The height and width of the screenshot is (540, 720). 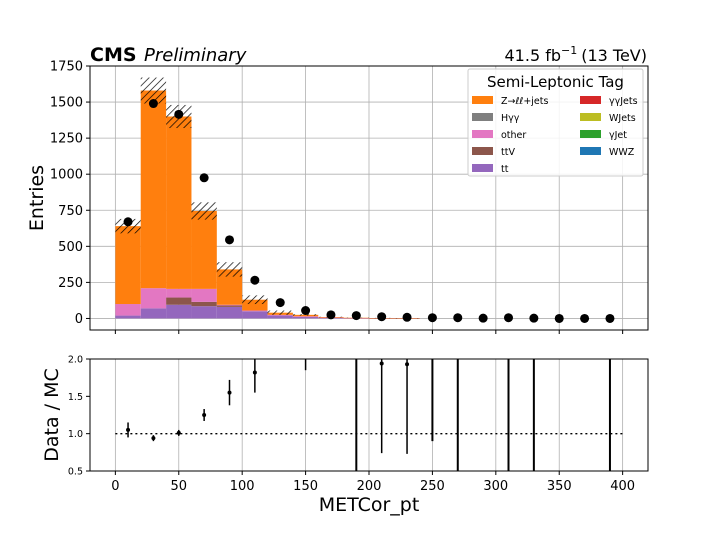 I want to click on y-tick-label-bottom: 2.0, so click(x=75, y=360).